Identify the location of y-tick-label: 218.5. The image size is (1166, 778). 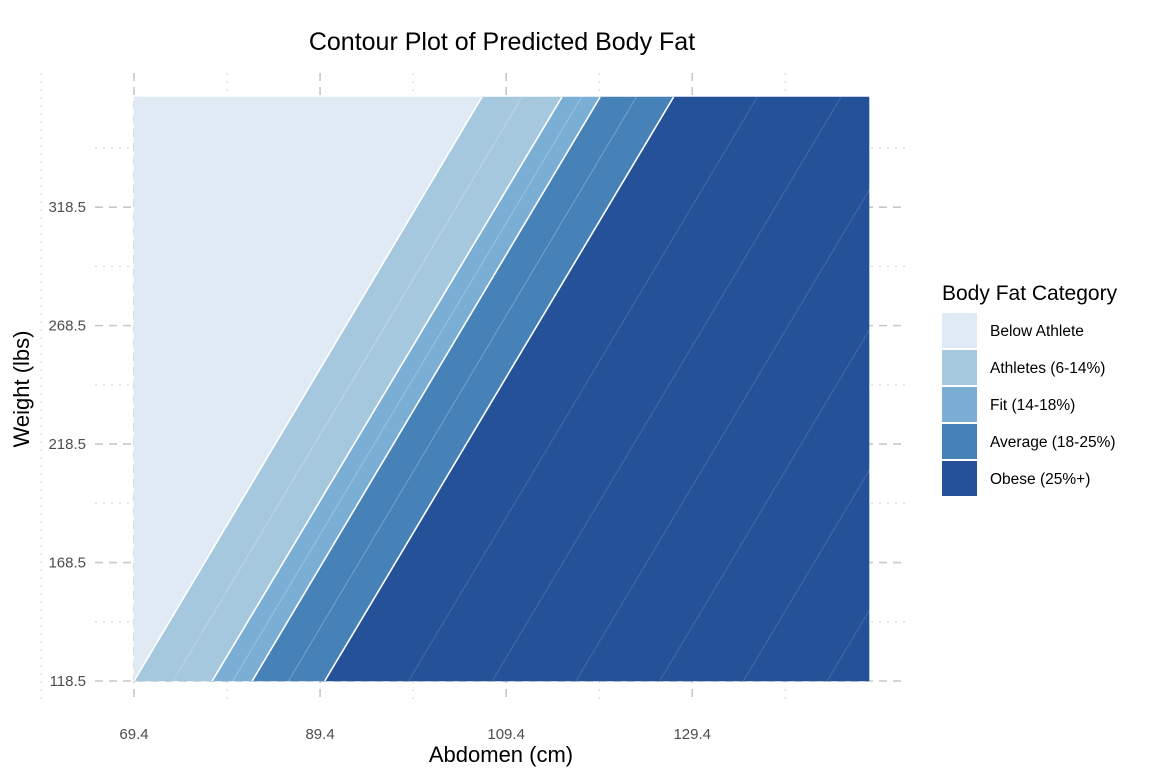
(67, 444).